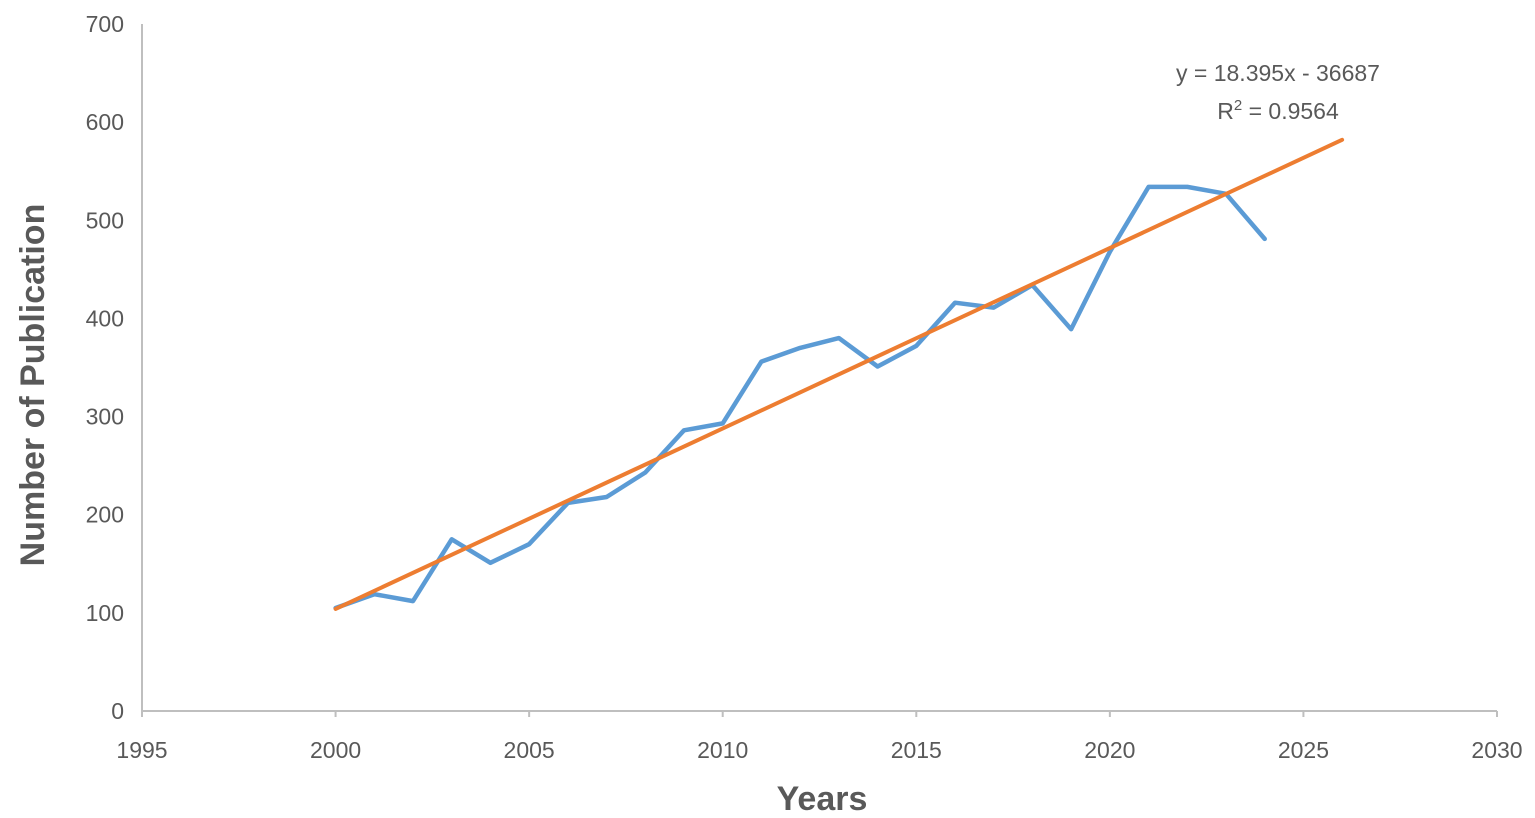 The height and width of the screenshot is (818, 1535). I want to click on y-axis-title: Number of Publication, so click(33, 385).